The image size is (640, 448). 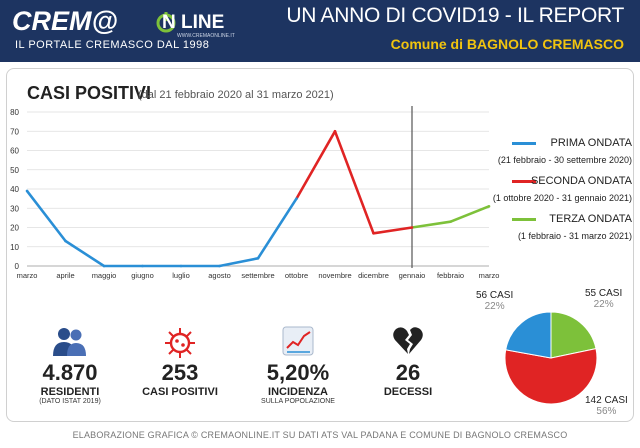 I want to click on stat-label: RESIDENTI, so click(x=70, y=392).